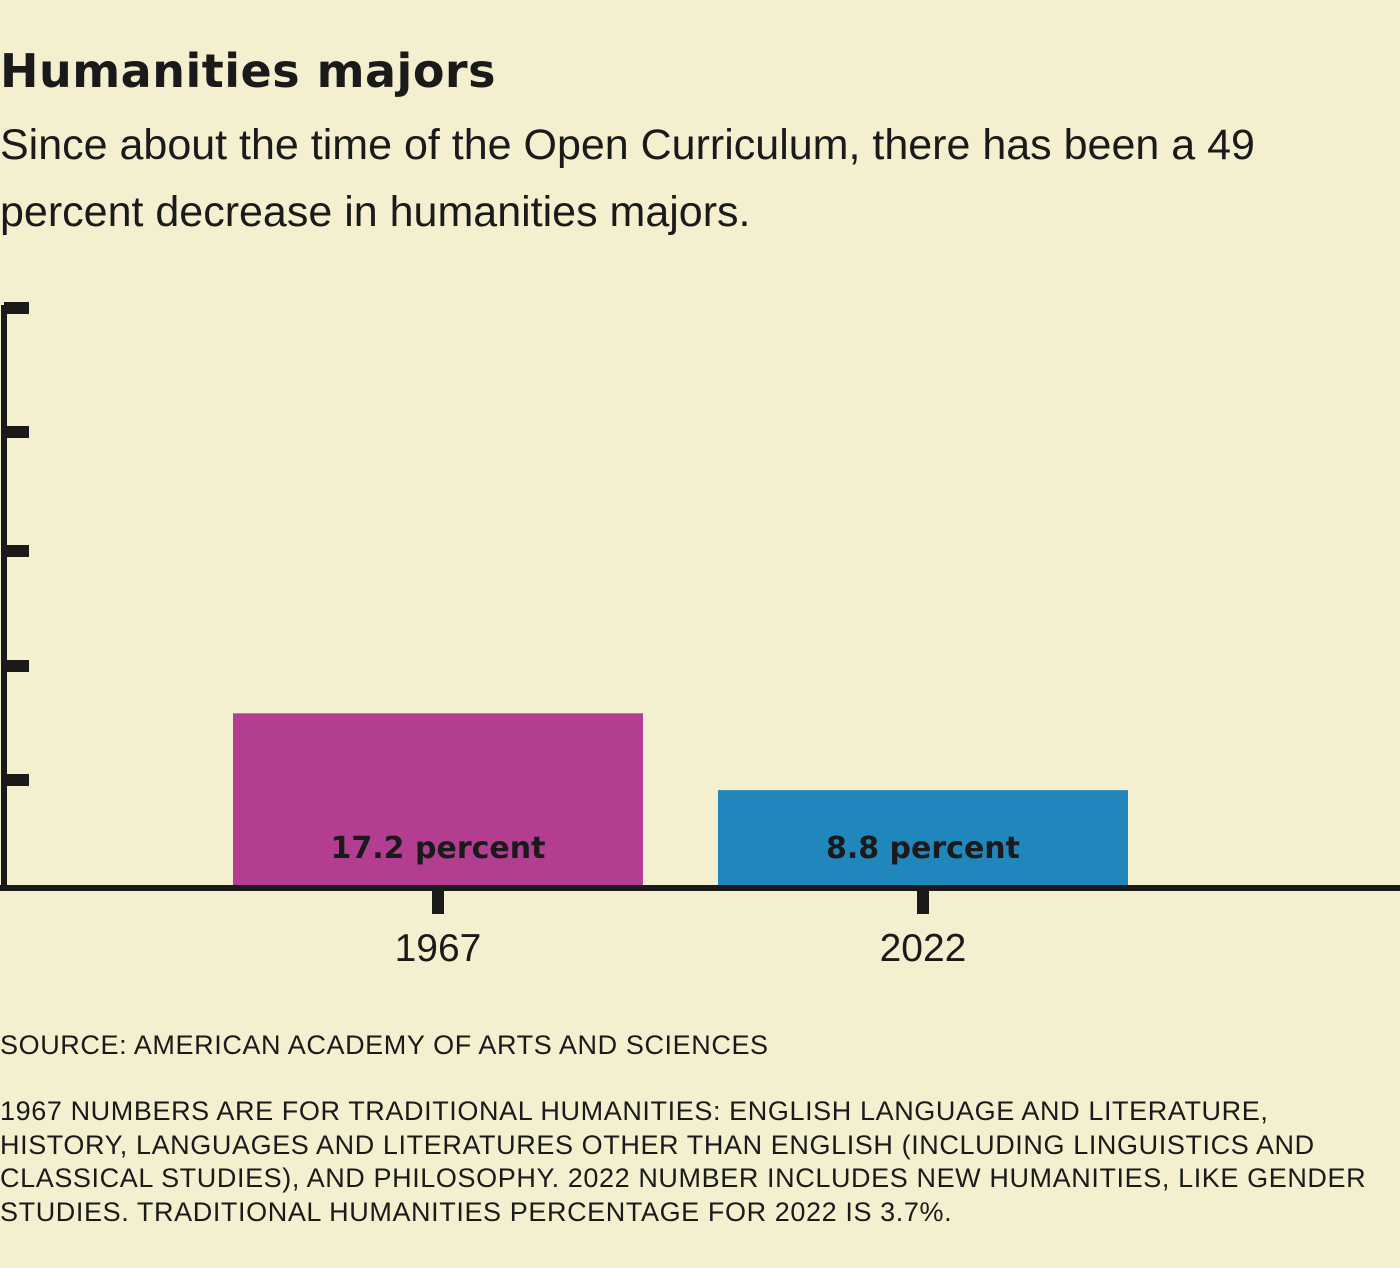 The width and height of the screenshot is (1400, 1268). I want to click on bar-2022, so click(923, 837).